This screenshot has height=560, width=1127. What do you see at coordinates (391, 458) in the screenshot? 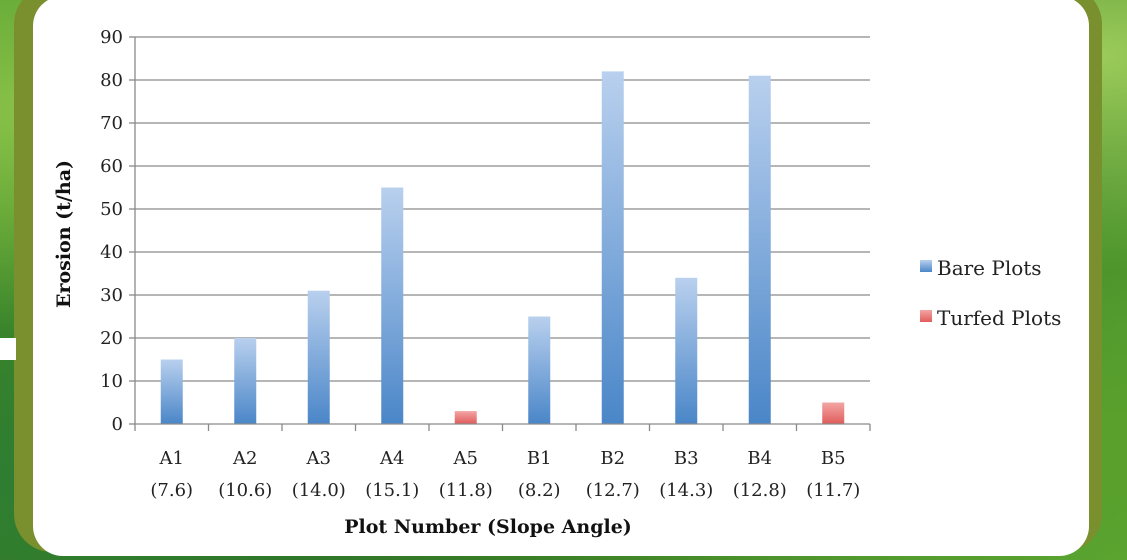
I see `x-tick-label: A4` at bounding box center [391, 458].